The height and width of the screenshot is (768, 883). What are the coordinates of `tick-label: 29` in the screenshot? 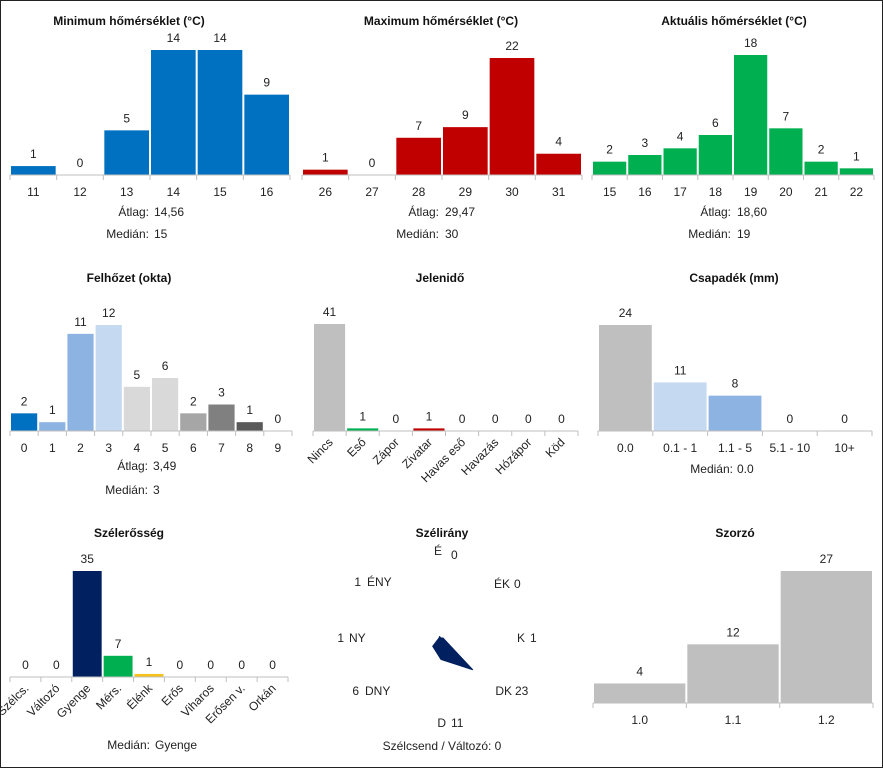 It's located at (466, 192).